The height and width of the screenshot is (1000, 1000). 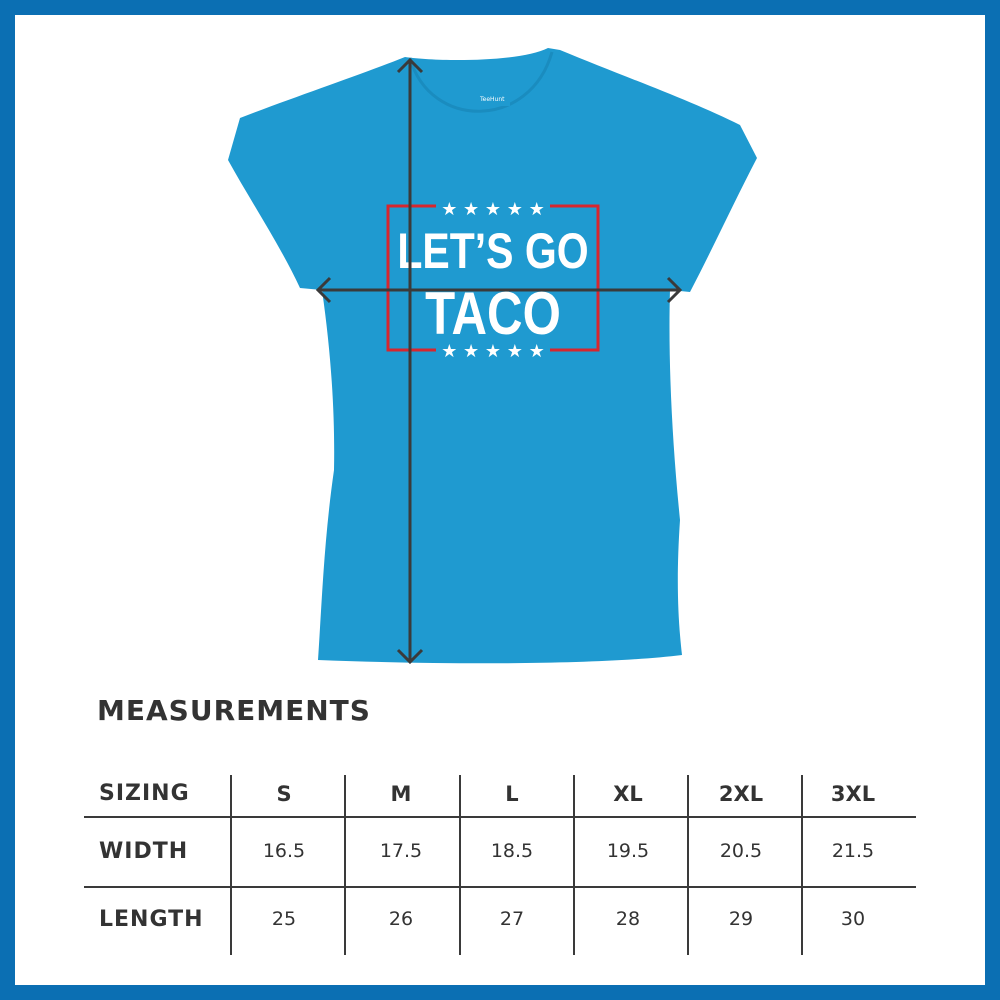 What do you see at coordinates (853, 794) in the screenshot?
I see `size-header: 3XL` at bounding box center [853, 794].